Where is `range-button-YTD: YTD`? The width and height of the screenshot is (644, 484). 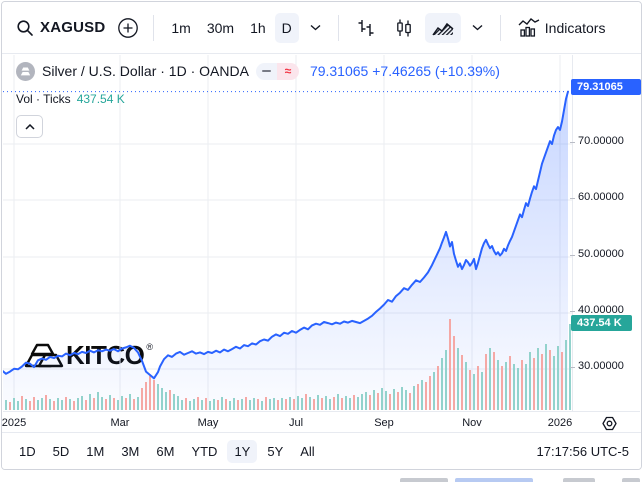
range-button-YTD: YTD is located at coordinates (204, 451).